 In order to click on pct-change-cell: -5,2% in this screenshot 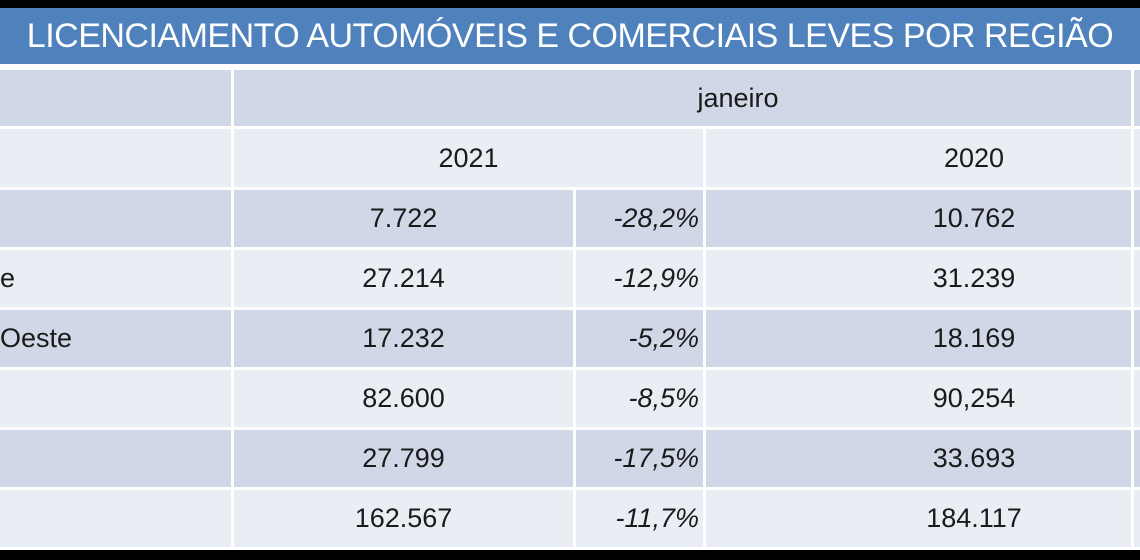, I will do `click(639, 338)`.